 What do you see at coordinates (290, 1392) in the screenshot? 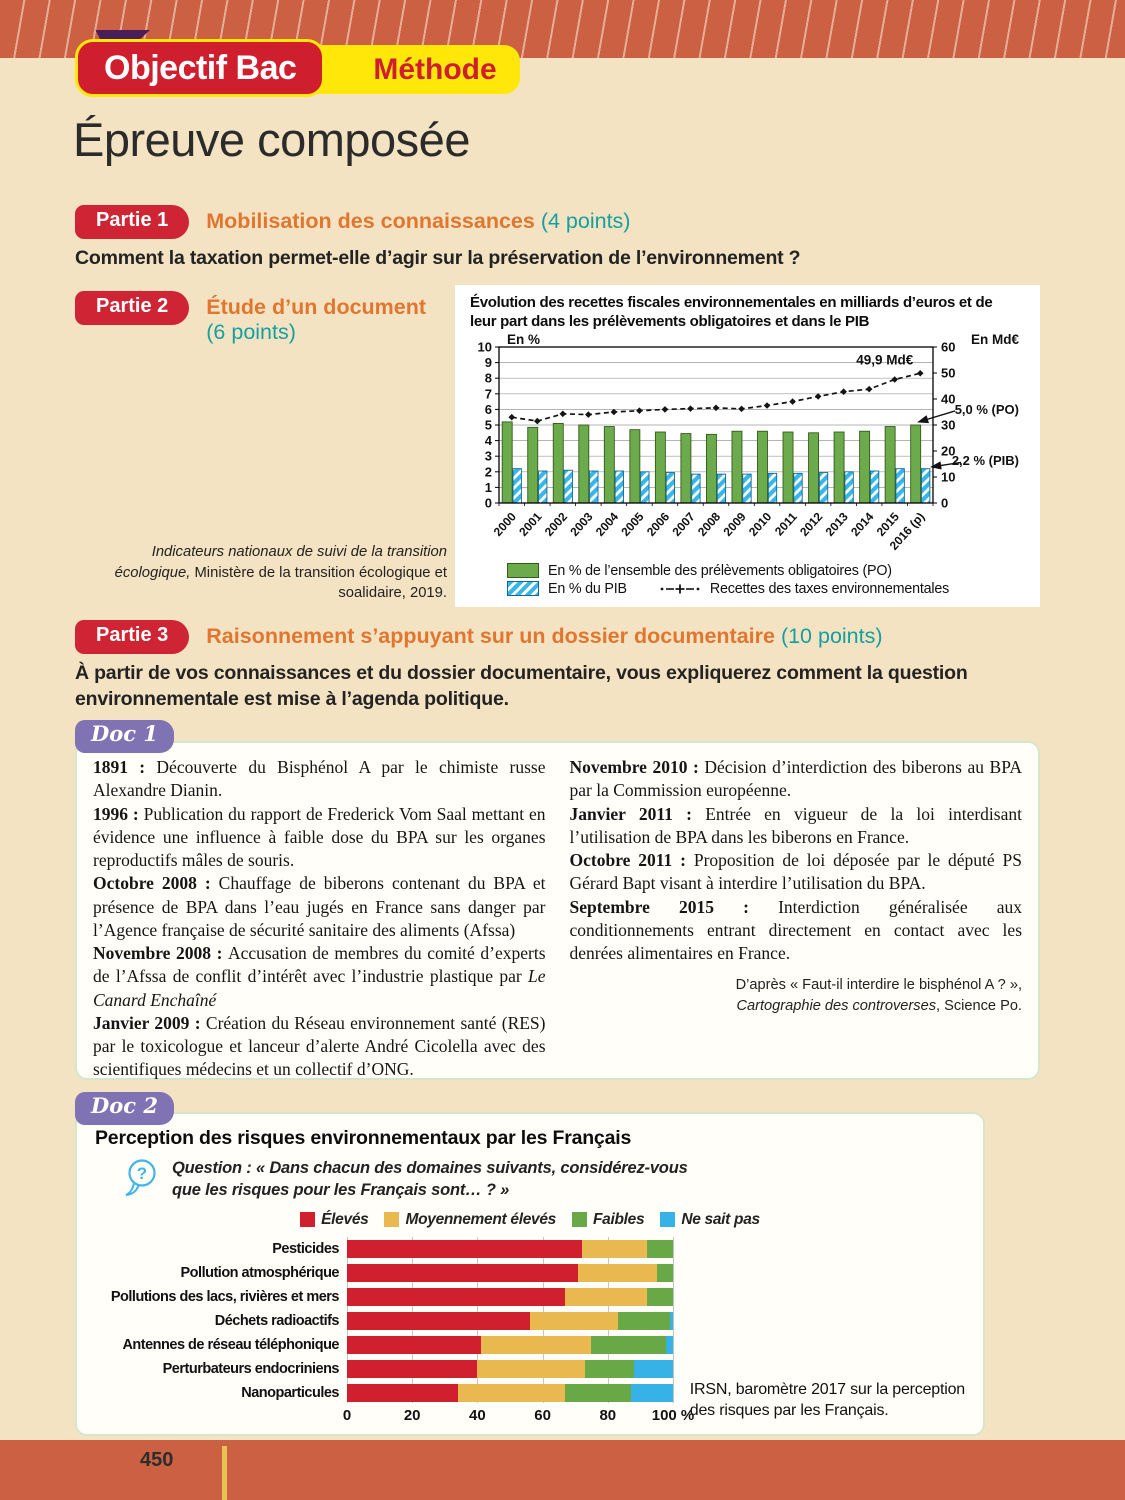
I see `row-label: Nanoparticules` at bounding box center [290, 1392].